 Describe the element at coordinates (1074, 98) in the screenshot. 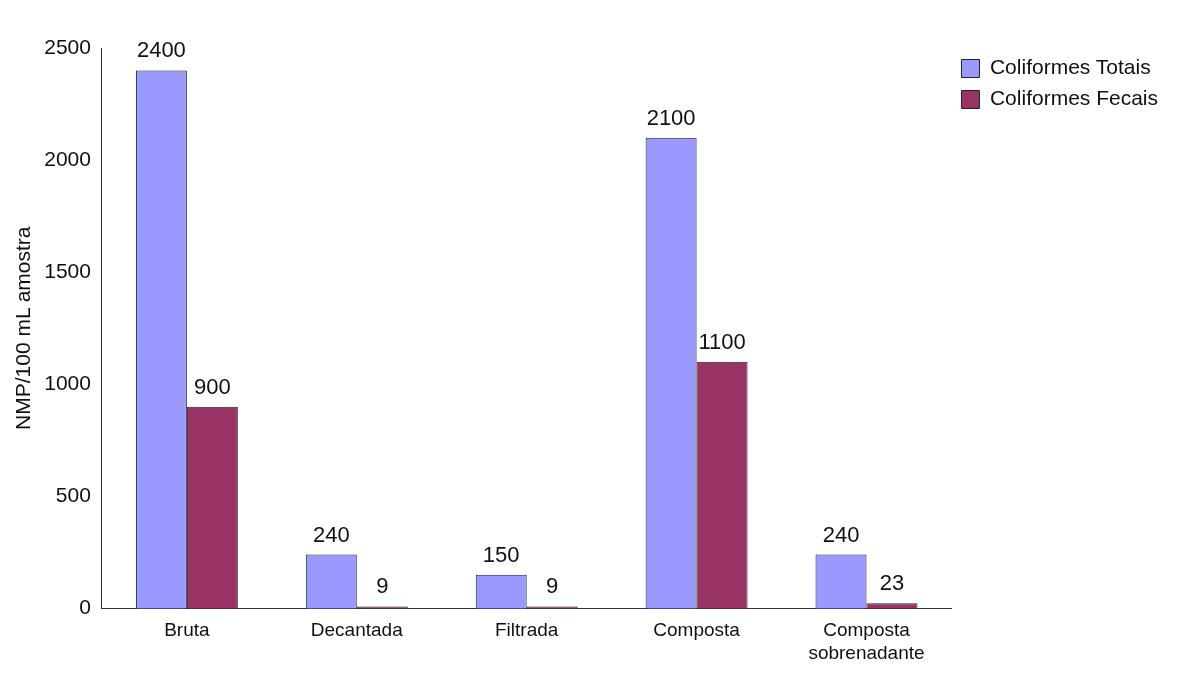

I see `legend-label: Coliformes Fecais` at that location.